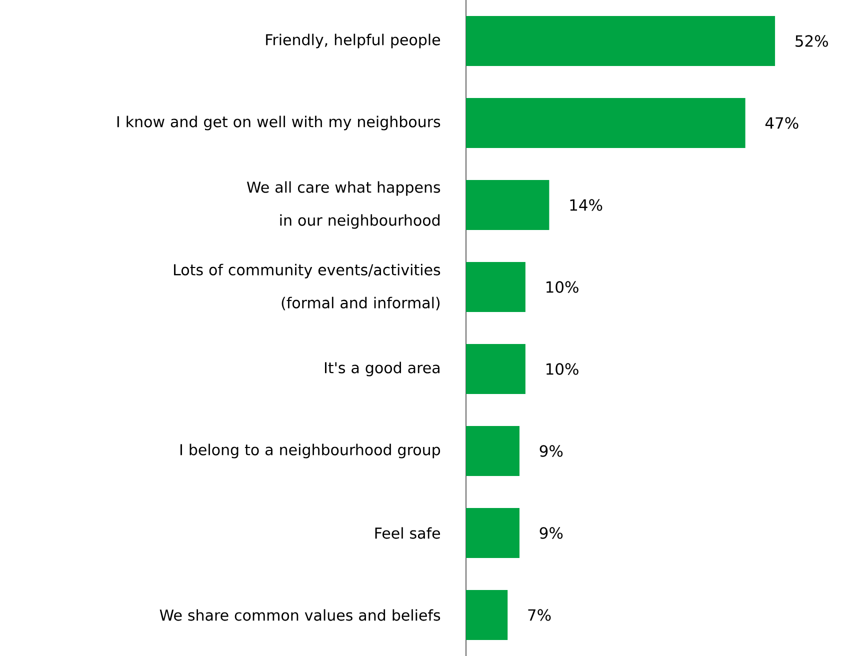 Image resolution: width=843 pixels, height=656 pixels. I want to click on y-tick-label: We share common values and beliefs, so click(300, 615).